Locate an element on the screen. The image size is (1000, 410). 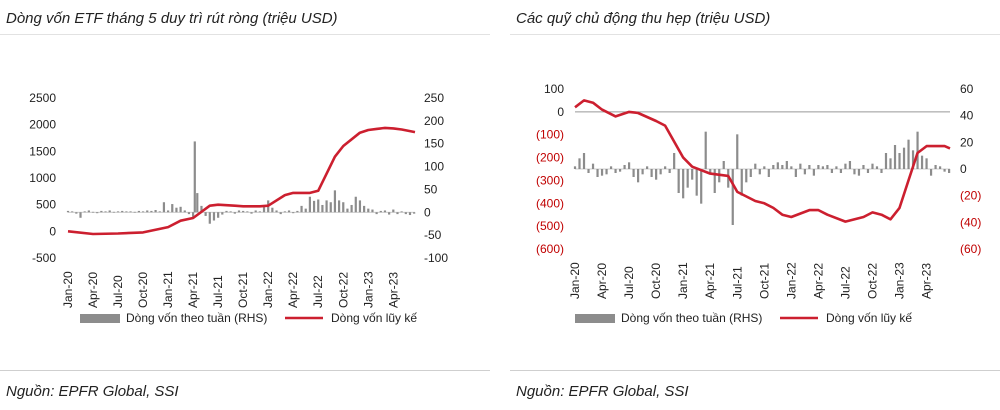
chart-source: Nguồn: EPFR Global, SSI is located at coordinates (602, 391).